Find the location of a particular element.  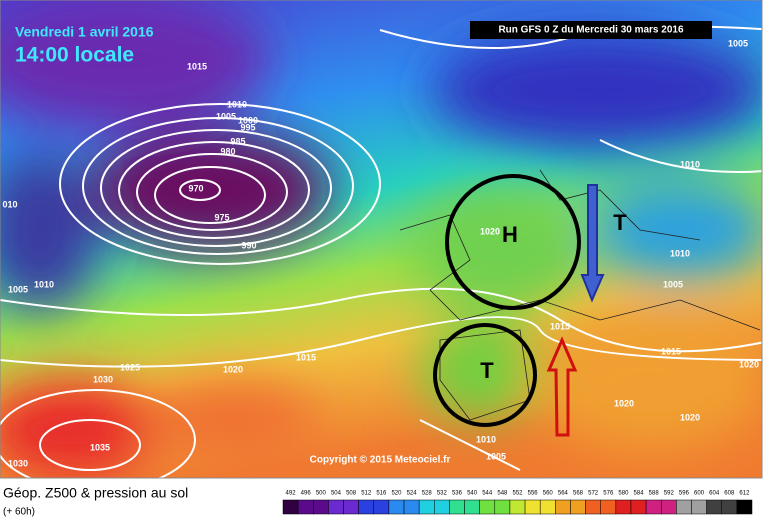

scale-label: 496 is located at coordinates (306, 494).